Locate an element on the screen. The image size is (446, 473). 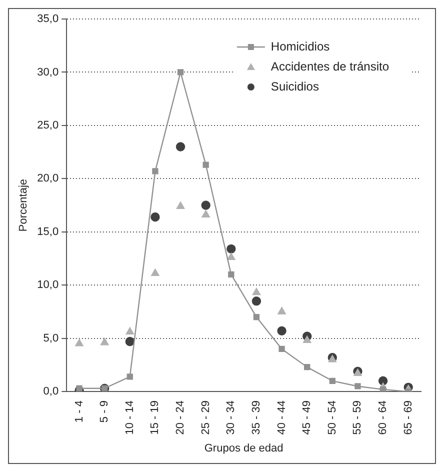
y-tick-label: 35,0 is located at coordinates (48, 19).